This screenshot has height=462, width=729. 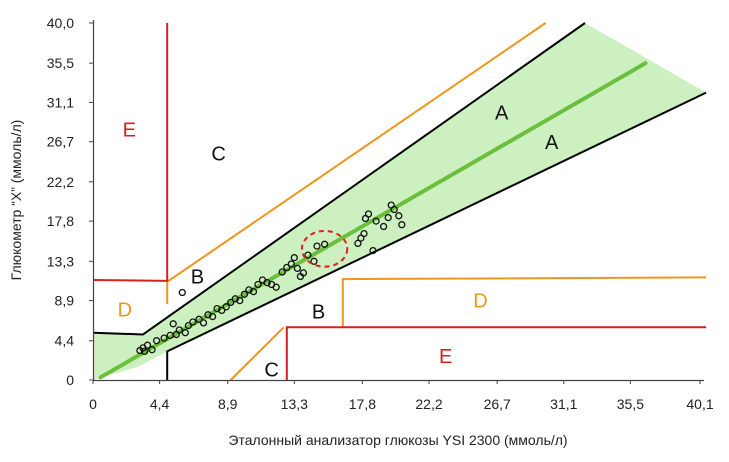 What do you see at coordinates (497, 404) in the screenshot?
I see `x-tick-label: 26,7` at bounding box center [497, 404].